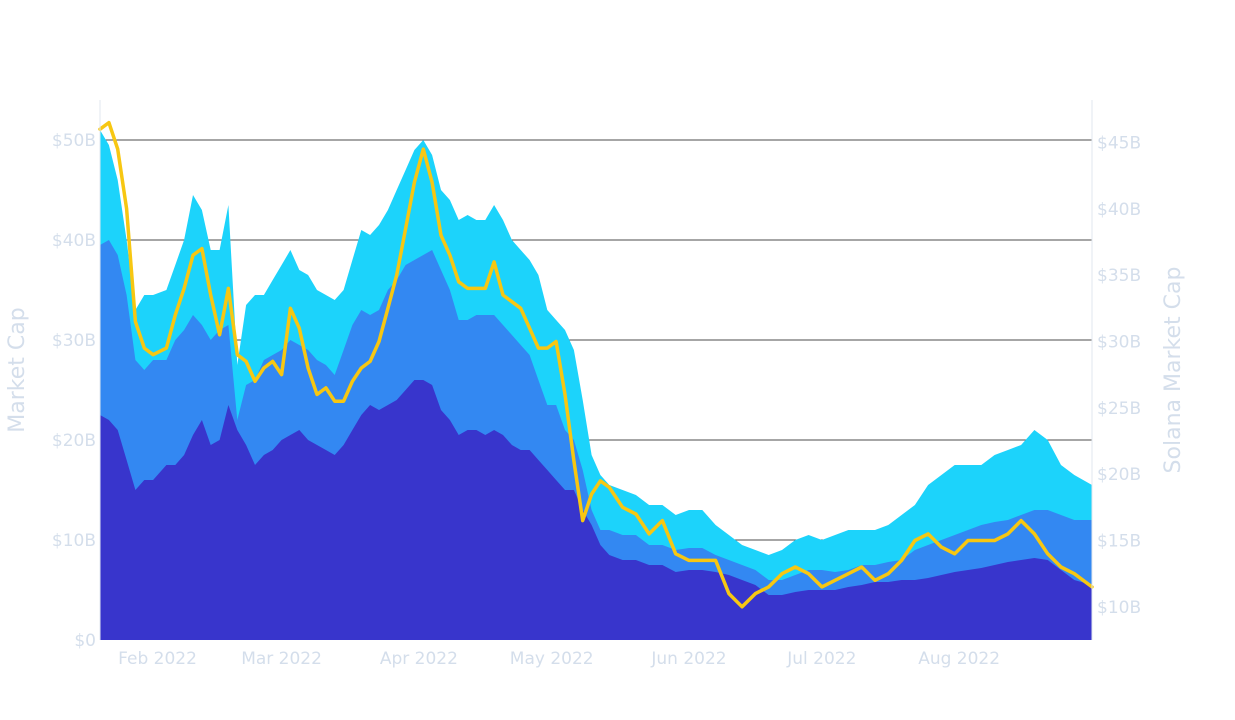 The width and height of the screenshot is (1235, 720). I want to click on x-tick-label: Aug 2022, so click(959, 659).